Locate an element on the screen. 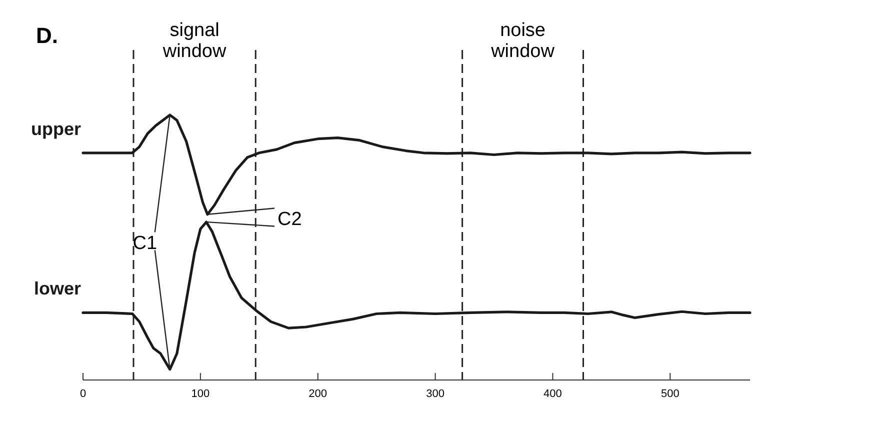 The height and width of the screenshot is (423, 882). x-tick-label: 500 is located at coordinates (670, 394).